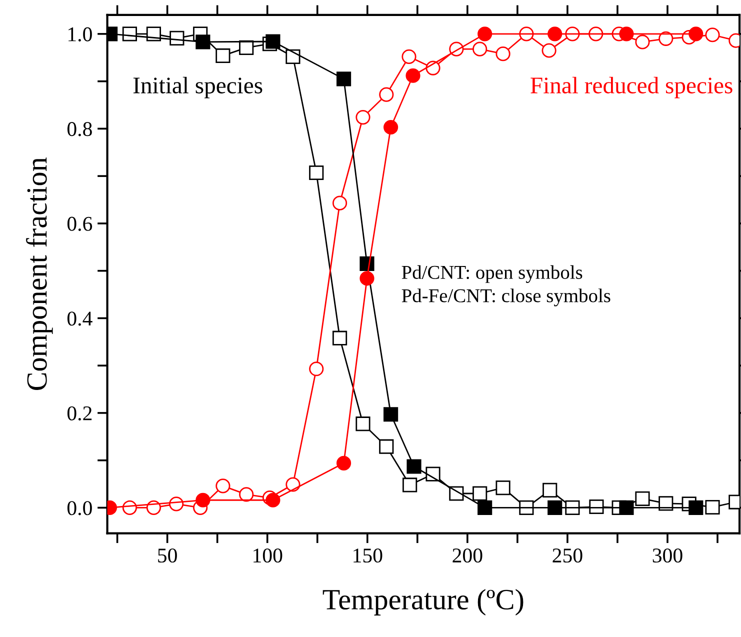 The image size is (741, 637). I want to click on y-tick-label: 0.0, so click(79, 508).